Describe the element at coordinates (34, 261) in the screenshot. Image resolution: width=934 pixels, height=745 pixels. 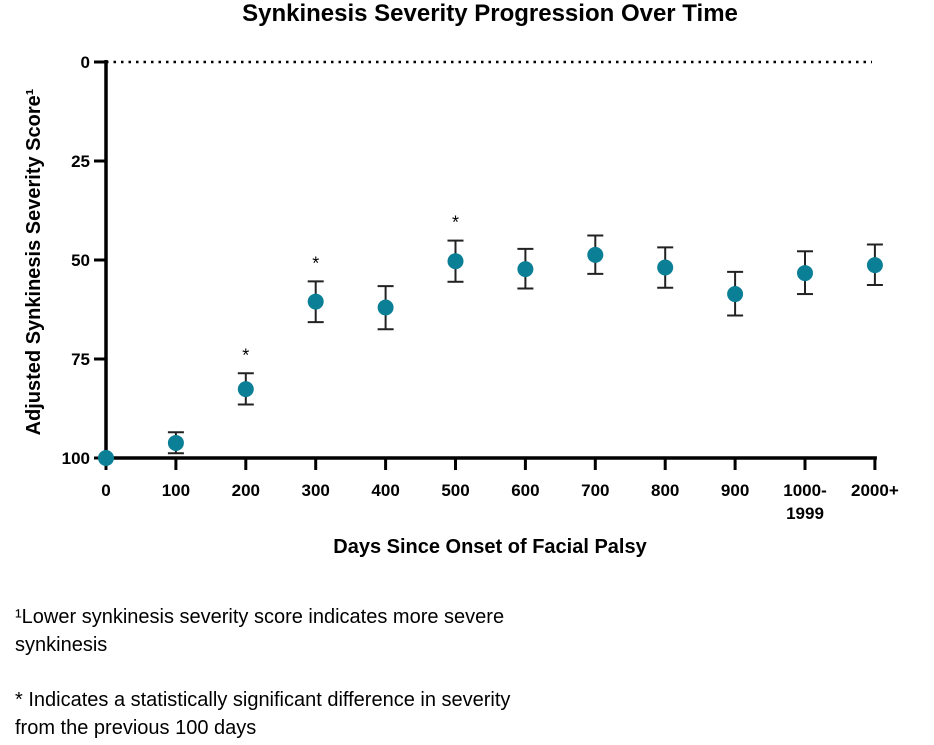
I see `y-axis-label: Adjusted Synkinesis Severity Score¹` at that location.